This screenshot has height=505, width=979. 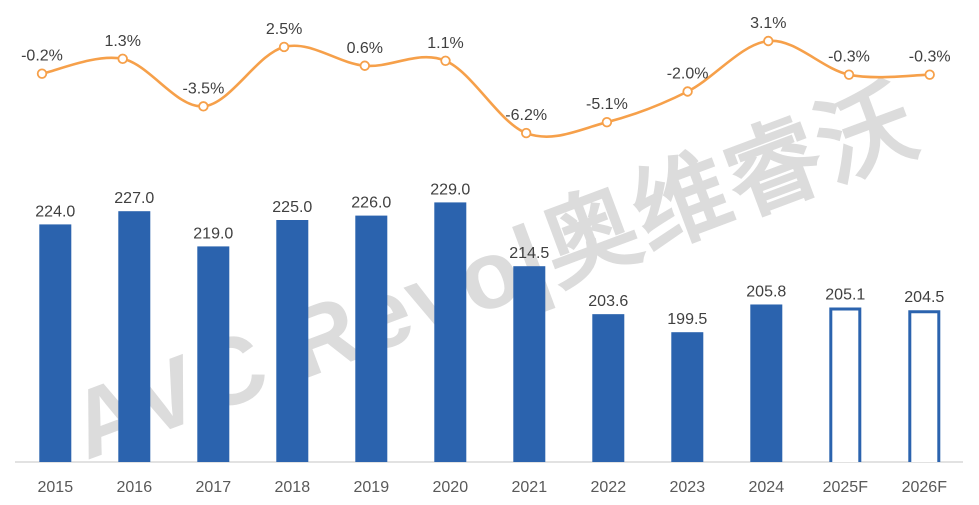 I want to click on x-axis-label-2017: 2017, so click(x=214, y=487).